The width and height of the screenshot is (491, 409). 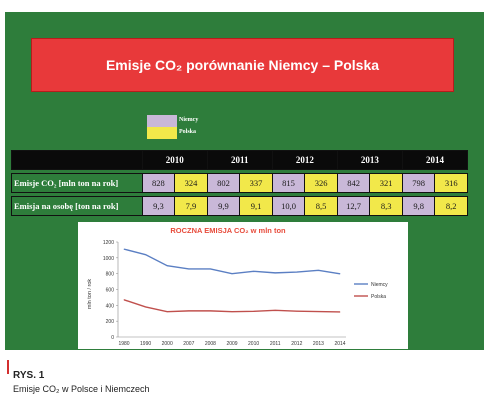 What do you see at coordinates (188, 344) in the screenshot?
I see `x-tick-label: 2007` at bounding box center [188, 344].